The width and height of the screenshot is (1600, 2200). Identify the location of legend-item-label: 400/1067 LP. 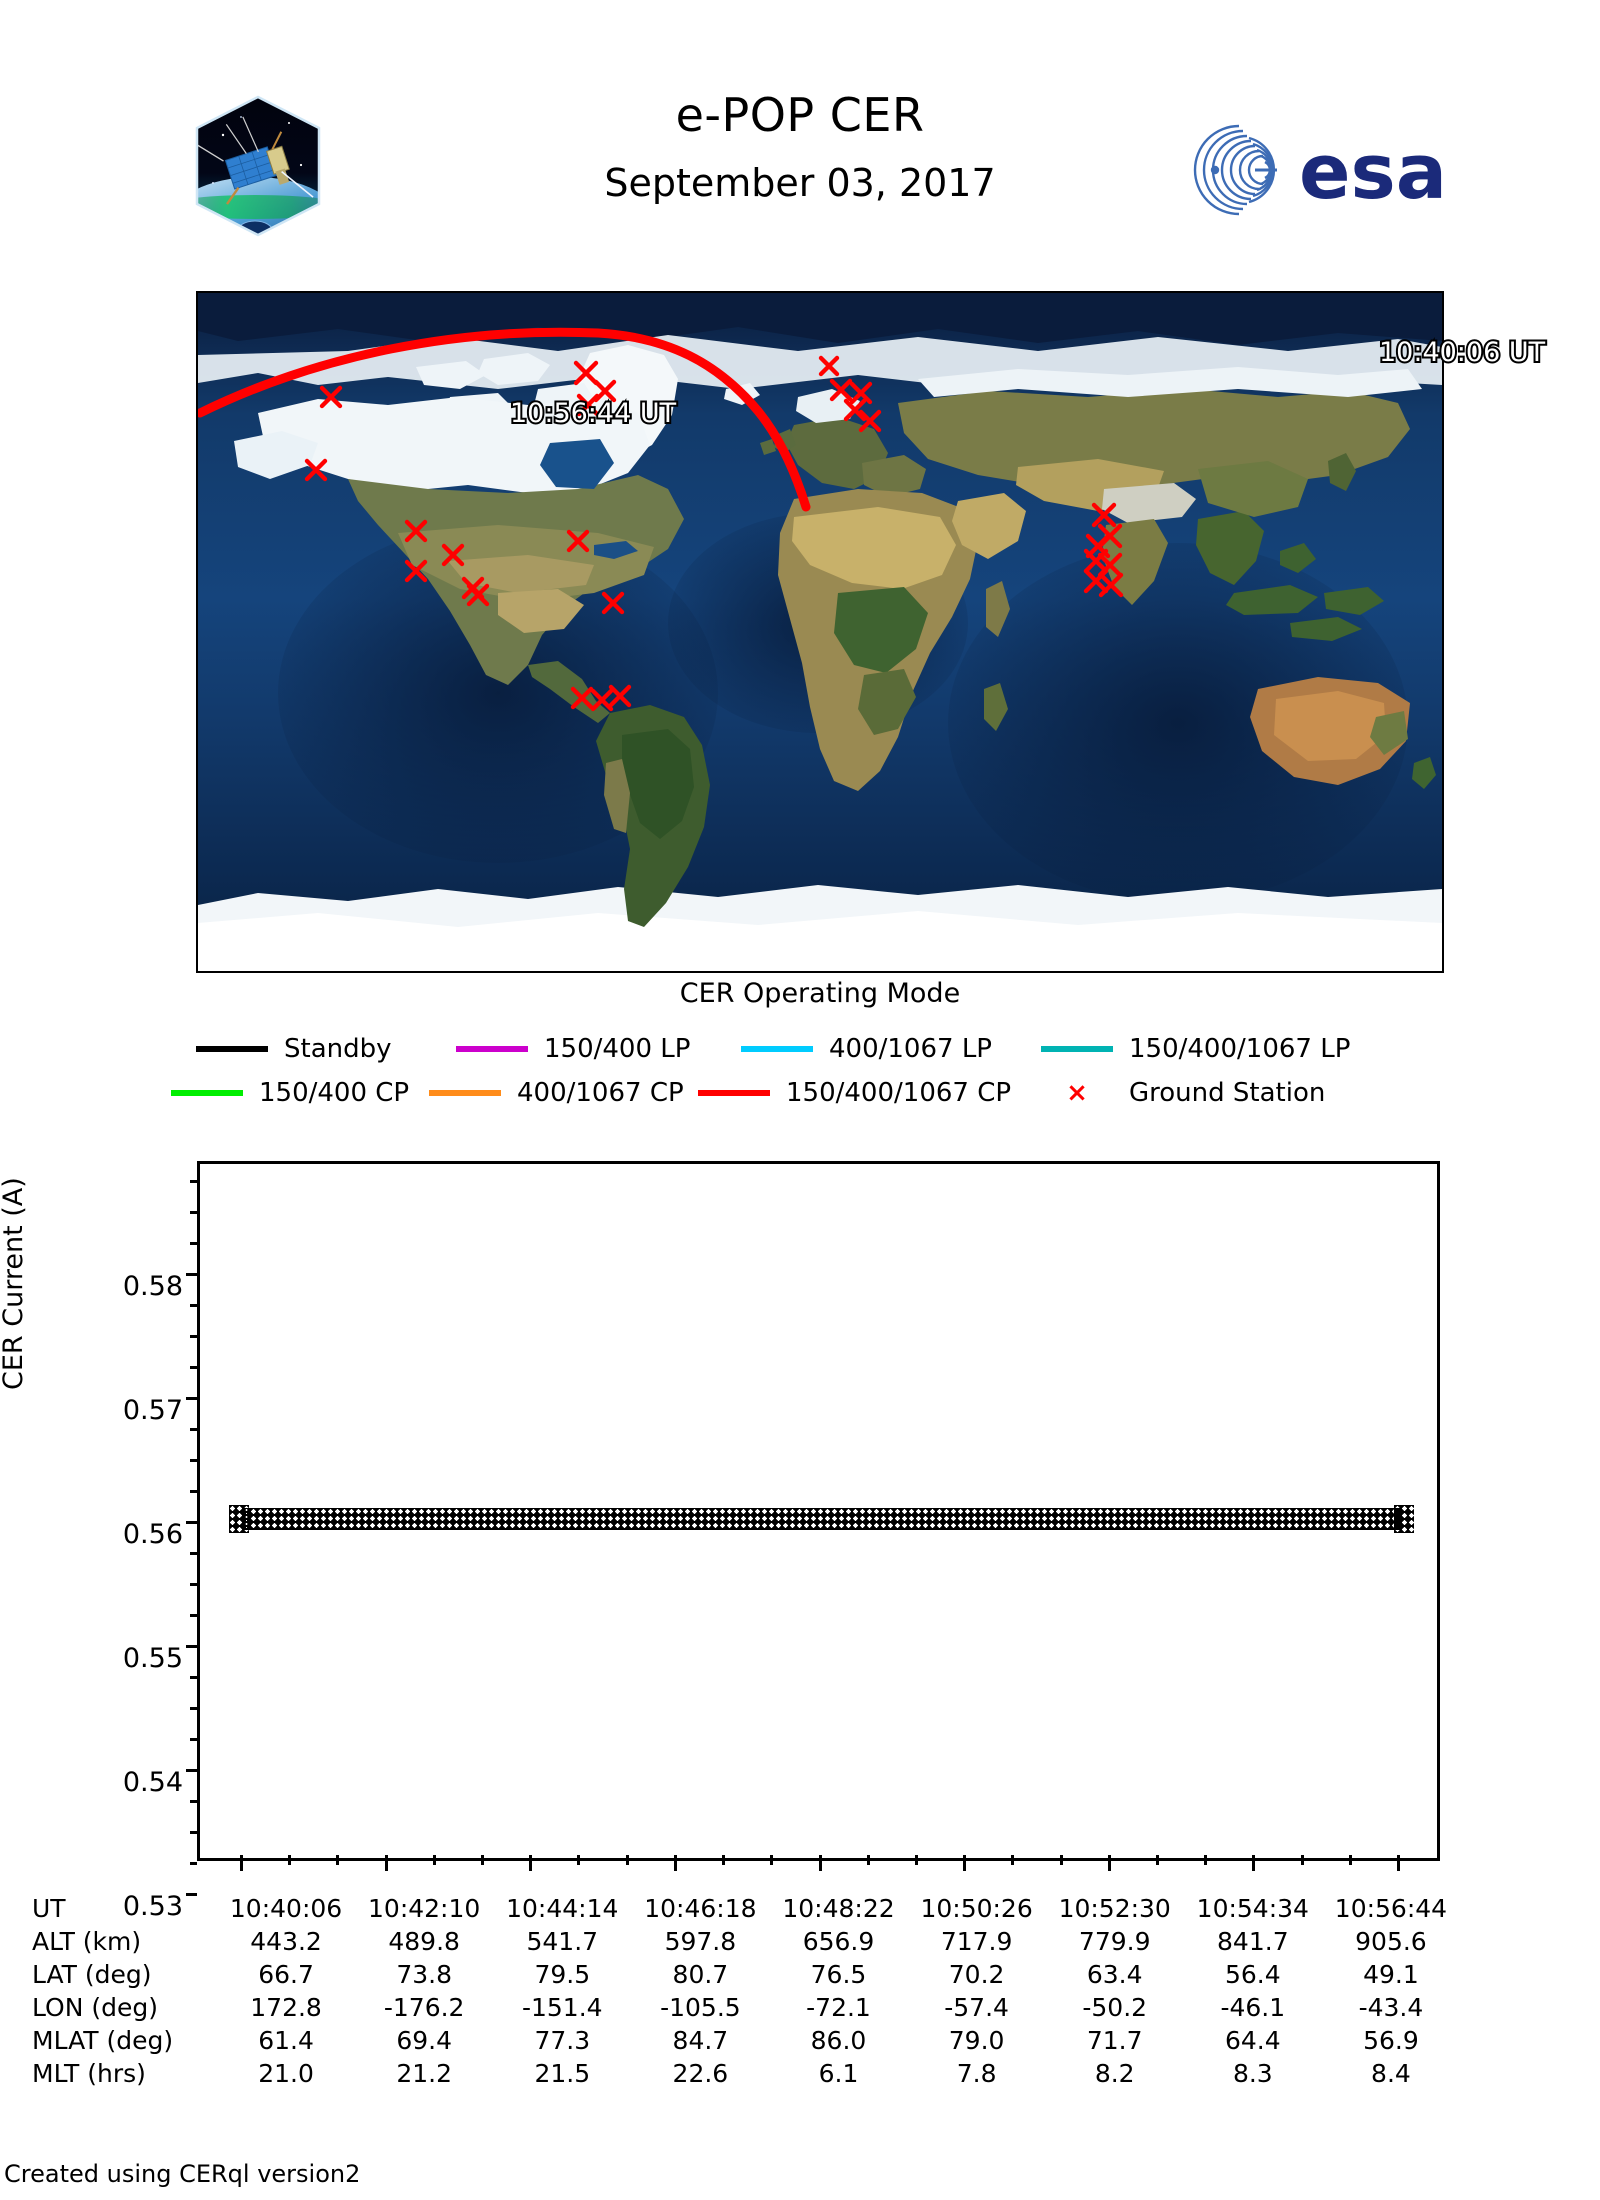
(910, 1049).